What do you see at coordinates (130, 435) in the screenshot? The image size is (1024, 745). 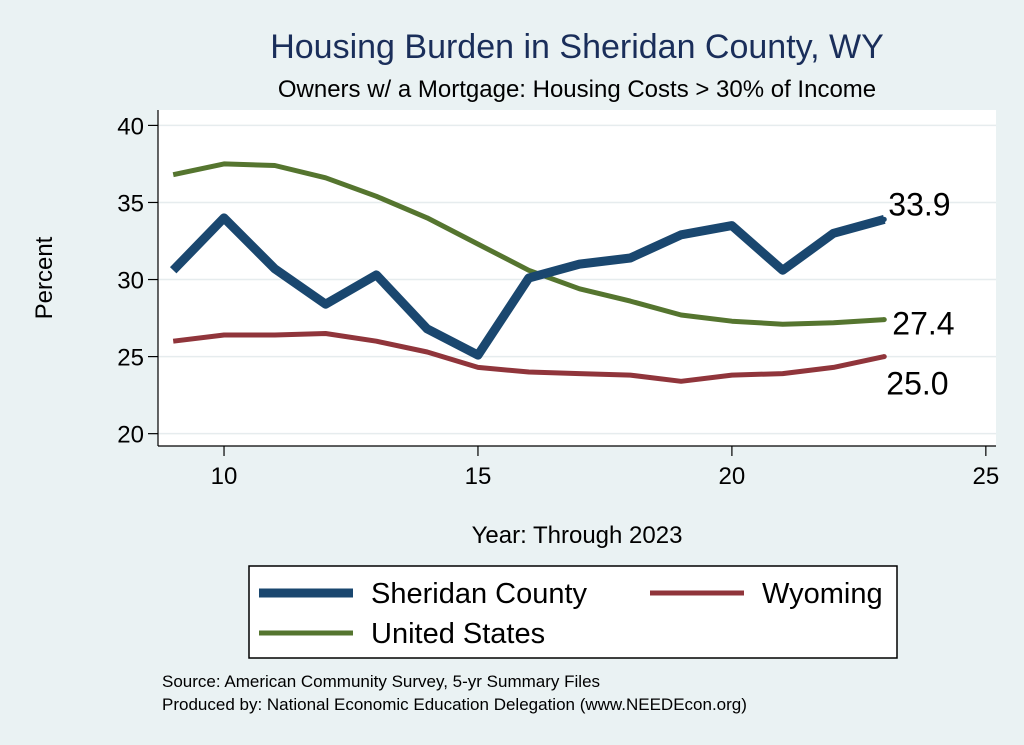 I see `y-tick-label-20: 20` at bounding box center [130, 435].